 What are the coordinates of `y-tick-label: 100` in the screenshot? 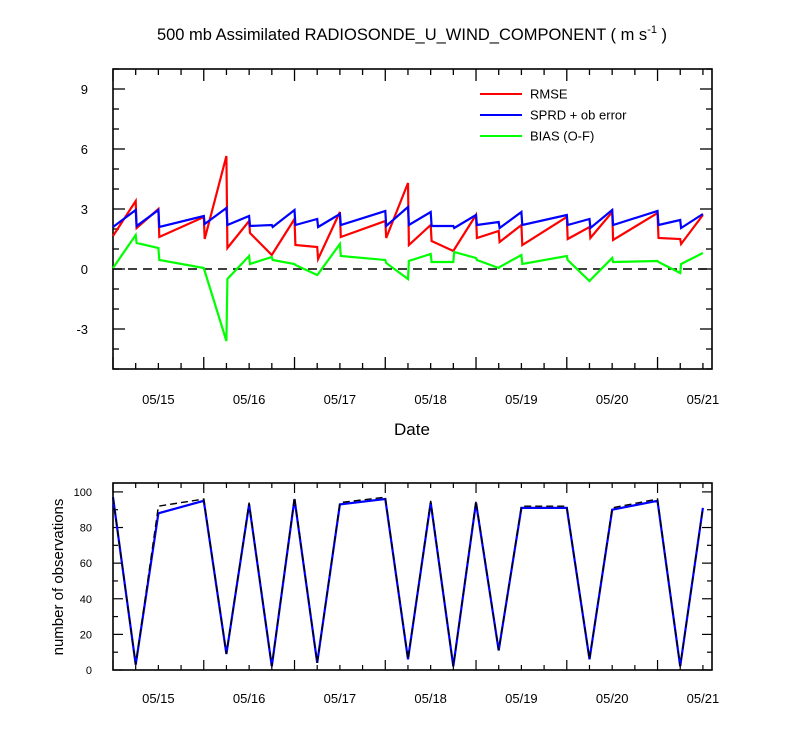 It's located at (83, 493).